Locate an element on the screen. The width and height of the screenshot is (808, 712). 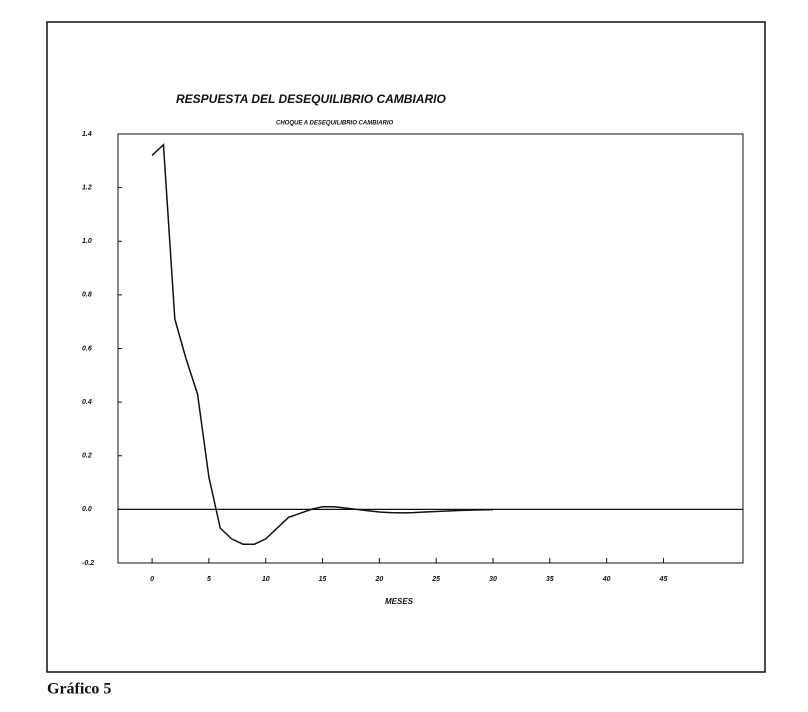
y-tick-label: 0.6 is located at coordinates (87, 348).